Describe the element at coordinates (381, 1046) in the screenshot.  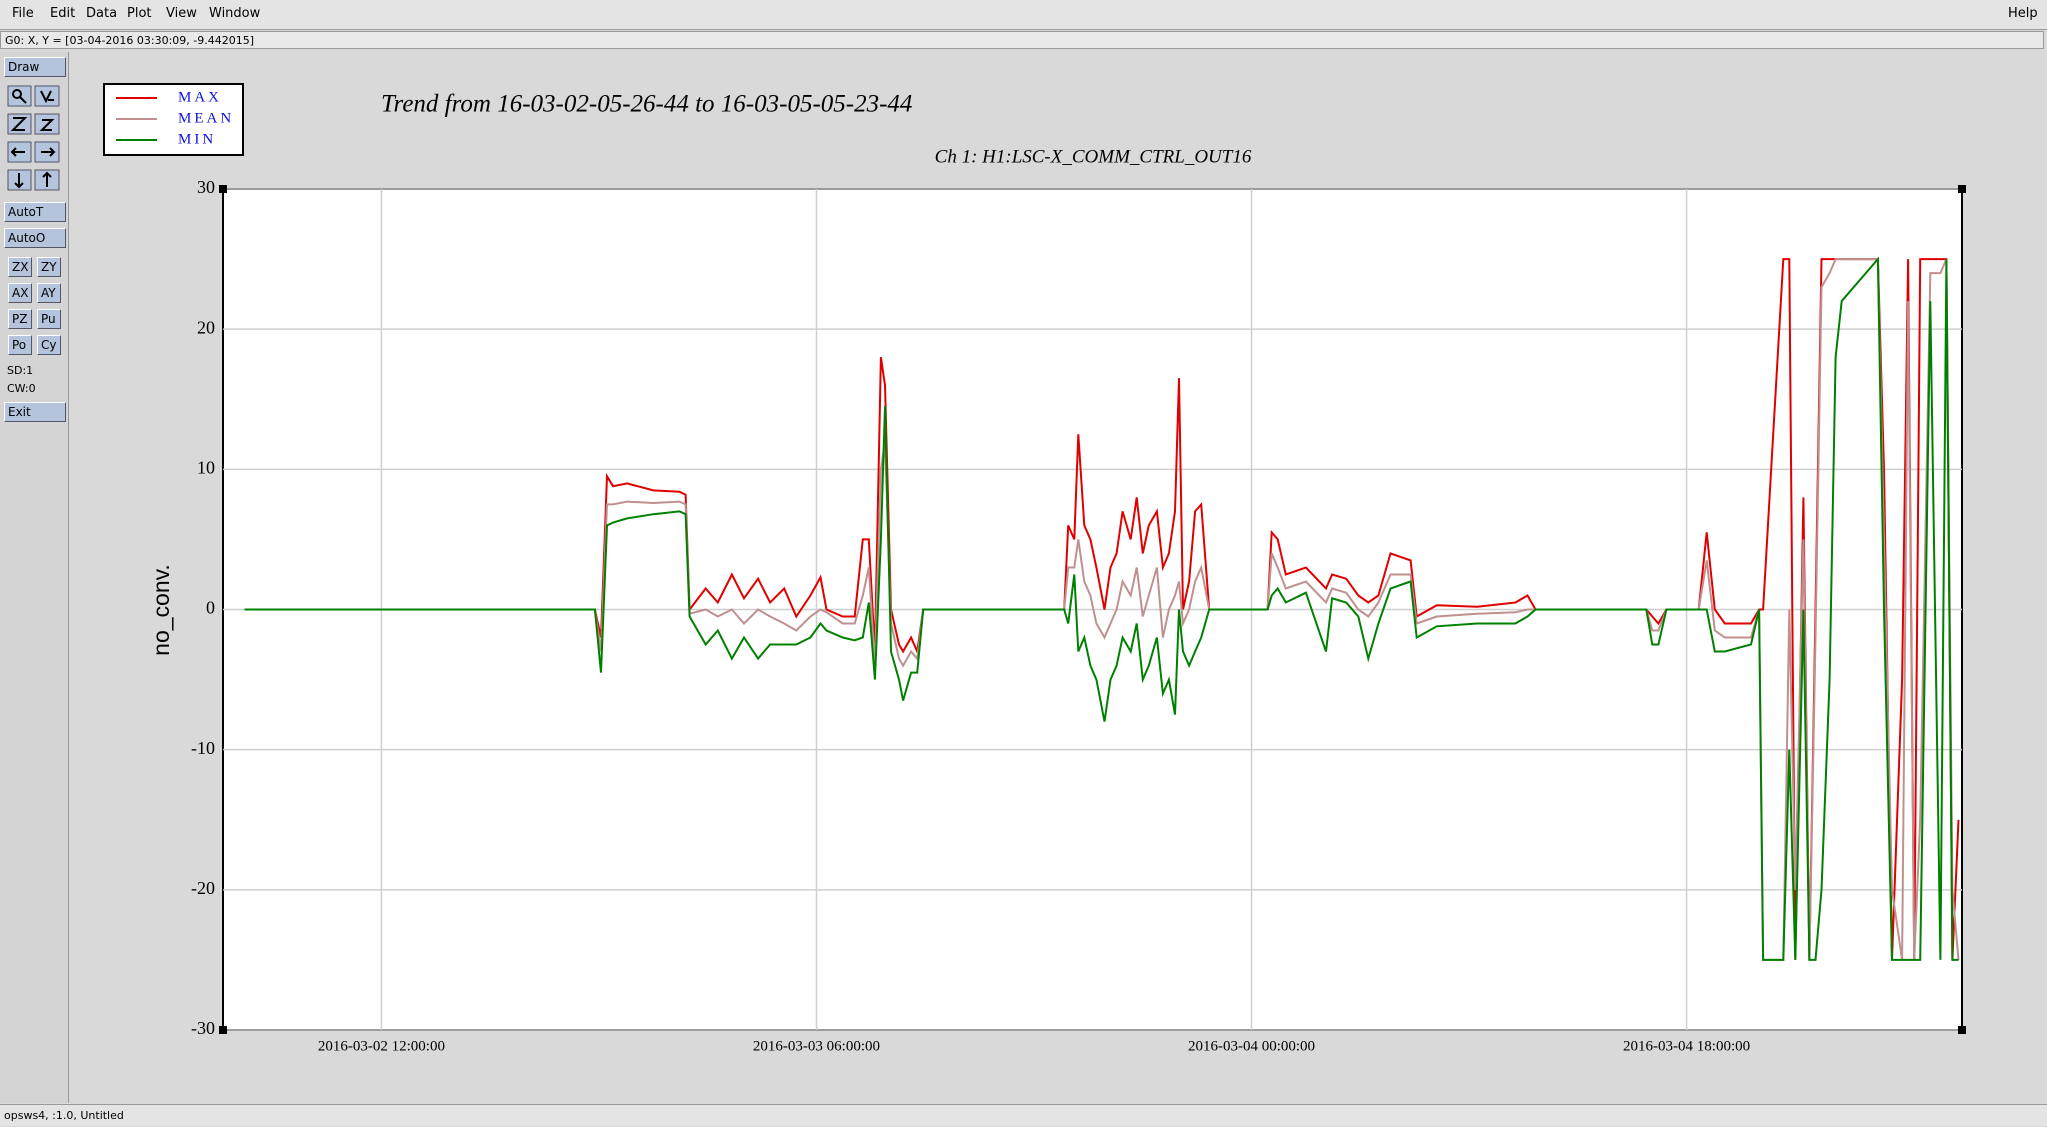
I see `x-tick-label: 2016-03-02 12:00:00` at that location.